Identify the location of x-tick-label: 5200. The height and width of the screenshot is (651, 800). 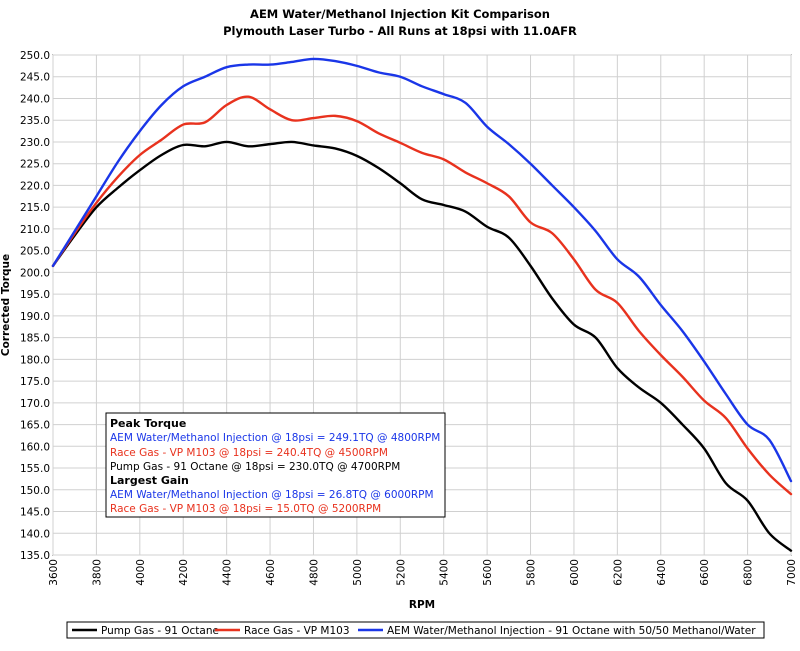
(401, 572).